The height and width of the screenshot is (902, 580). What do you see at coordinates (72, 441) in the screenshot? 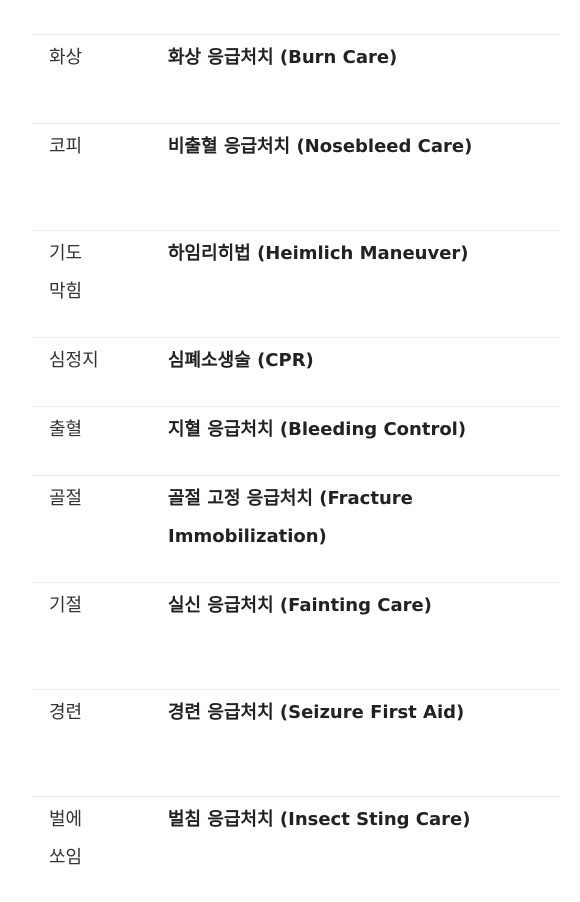
I see `condition-cell: 출혈` at bounding box center [72, 441].